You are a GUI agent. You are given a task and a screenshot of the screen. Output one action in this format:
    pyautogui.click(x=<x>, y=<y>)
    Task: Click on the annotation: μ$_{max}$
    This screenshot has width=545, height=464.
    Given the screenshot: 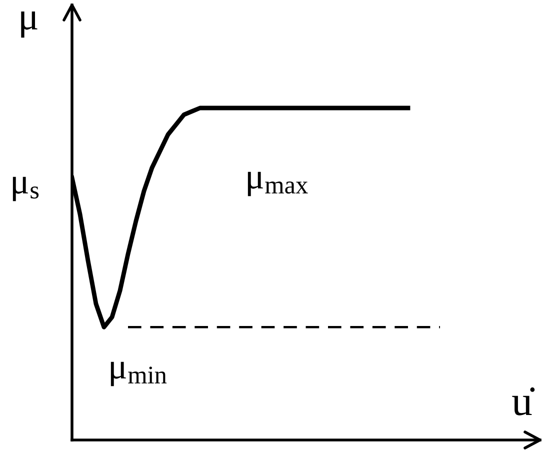 What is the action you would take?
    pyautogui.click(x=278, y=184)
    